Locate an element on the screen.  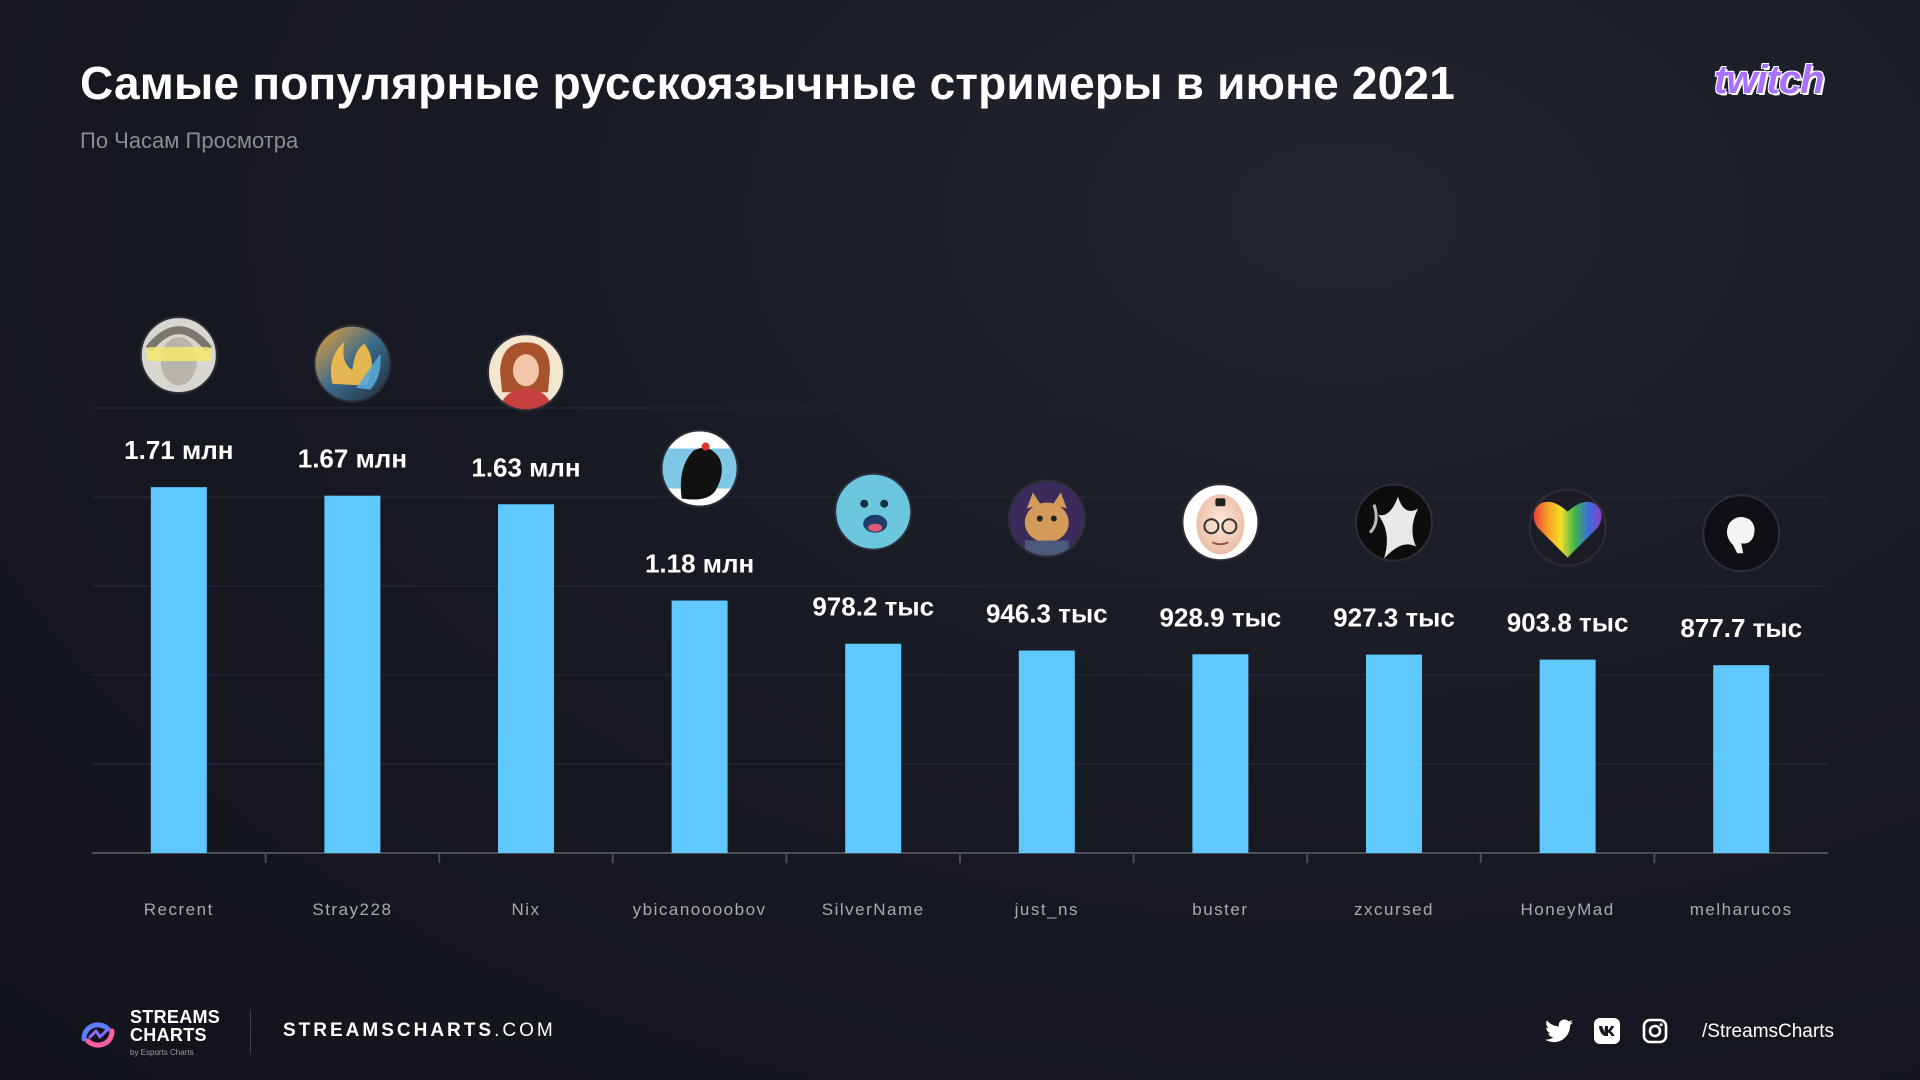
chart-subtitle: По Часам Просмотра is located at coordinates (189, 140).